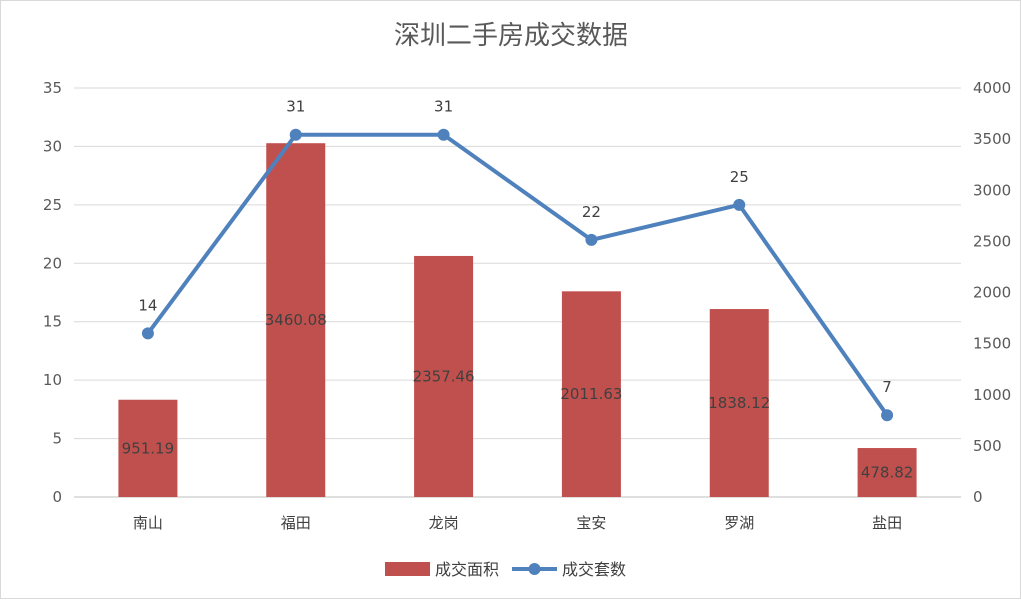 The image size is (1021, 600). I want to click on bar-data-label: 1838.12, so click(739, 403).